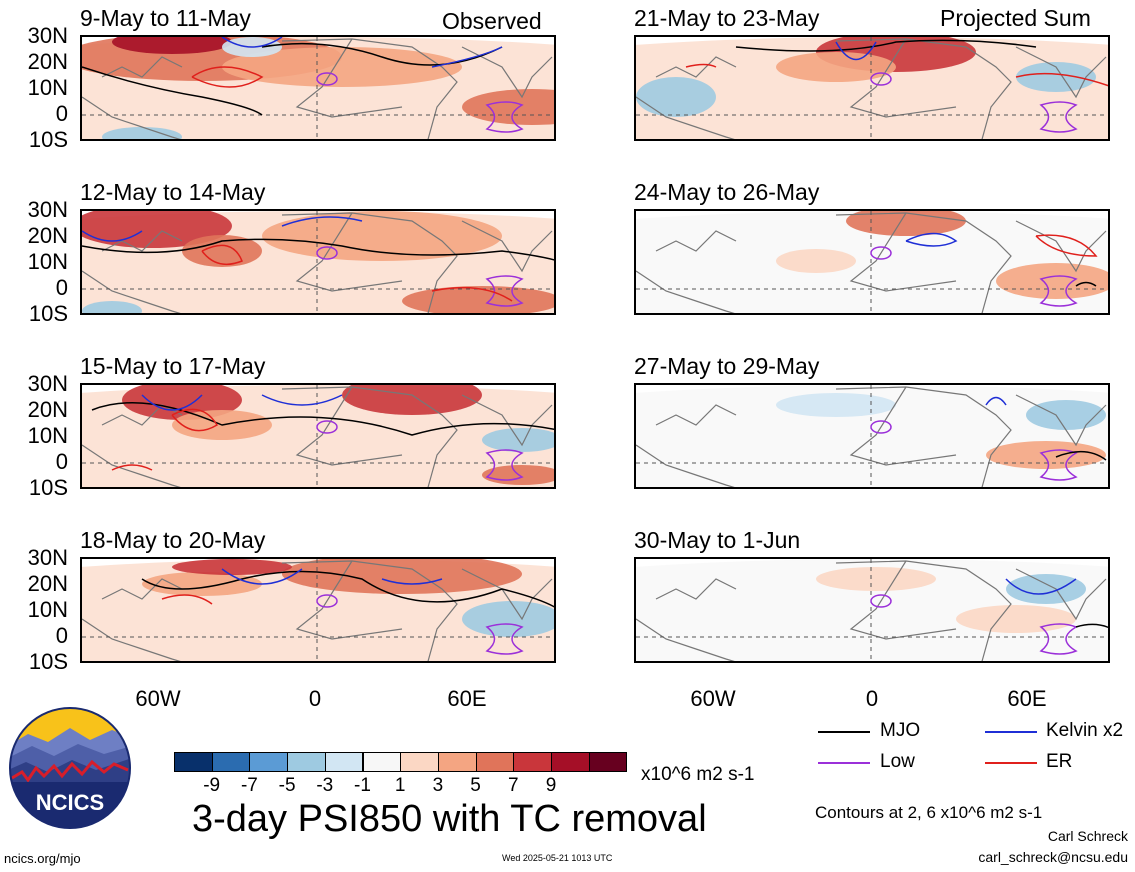 The width and height of the screenshot is (1135, 872). I want to click on panel-title-6: 24-May to 26-May, so click(727, 192).